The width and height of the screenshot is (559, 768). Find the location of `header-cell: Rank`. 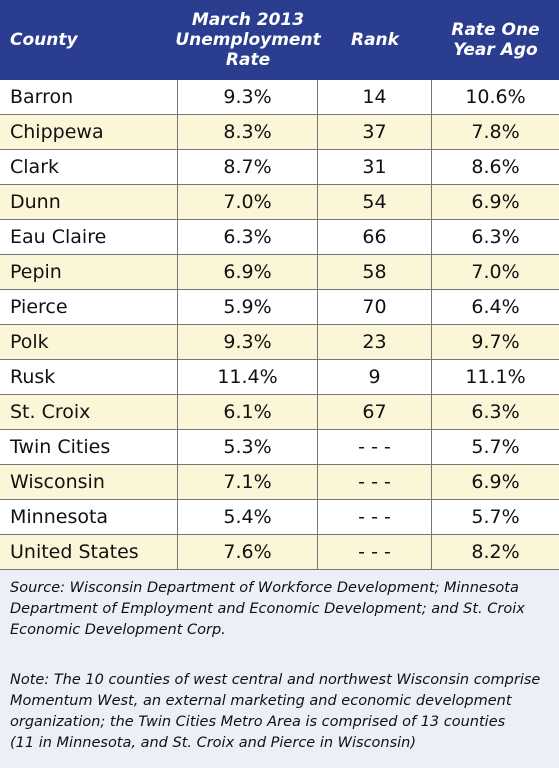

header-cell: Rank is located at coordinates (375, 40).